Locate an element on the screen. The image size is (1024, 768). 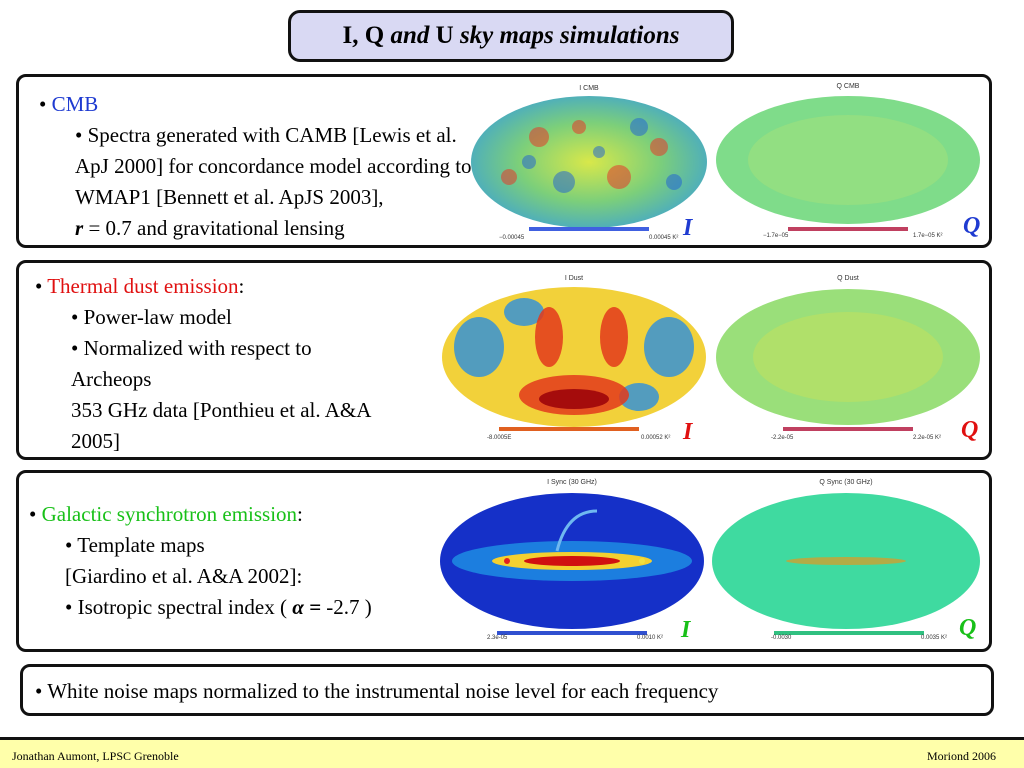
sync-i-map-title: I Sync (30 GHz) is located at coordinates (572, 482).